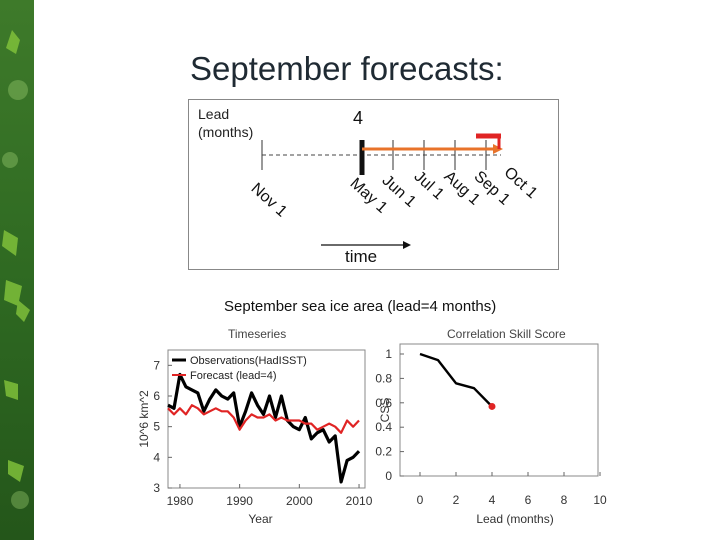  What do you see at coordinates (514, 519) in the screenshot?
I see `css-xlabel: Lead (months)` at bounding box center [514, 519].